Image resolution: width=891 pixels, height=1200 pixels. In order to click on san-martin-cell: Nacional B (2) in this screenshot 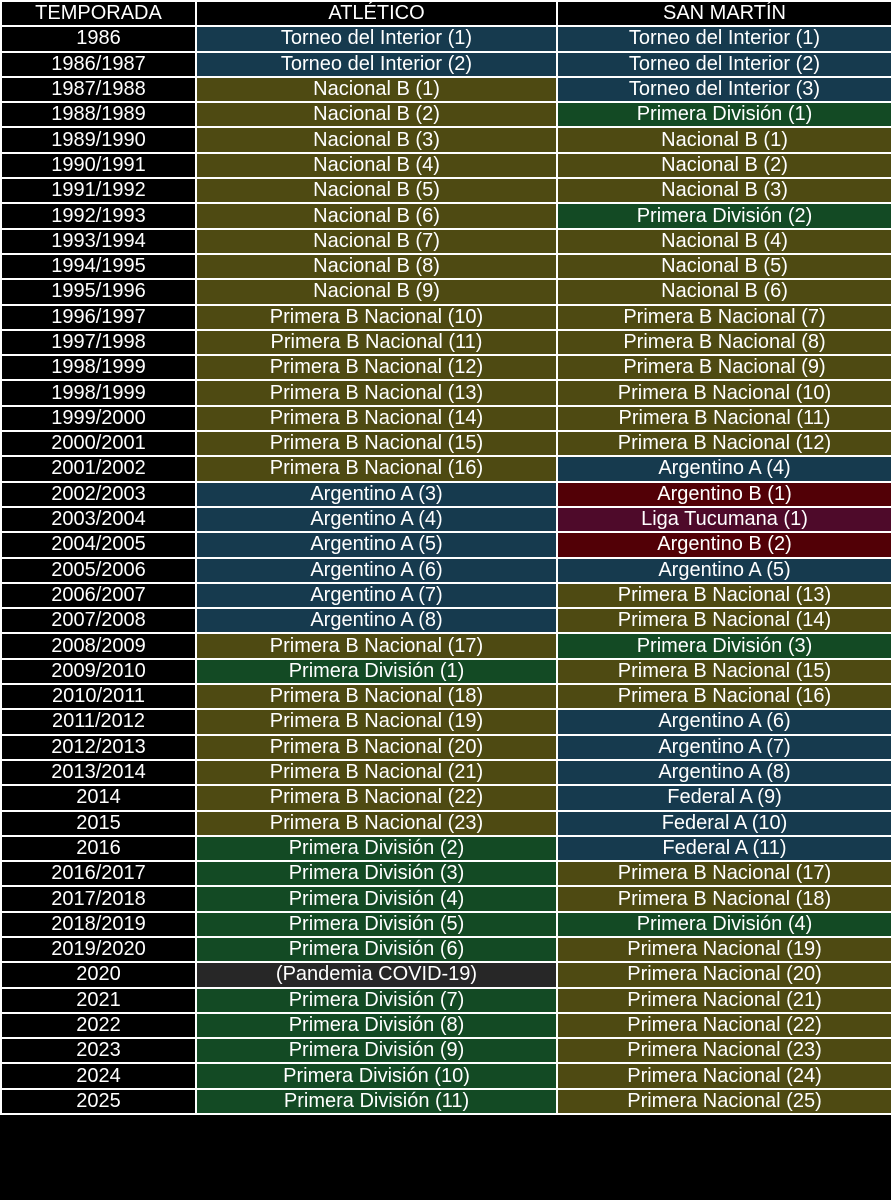, I will do `click(723, 165)`.